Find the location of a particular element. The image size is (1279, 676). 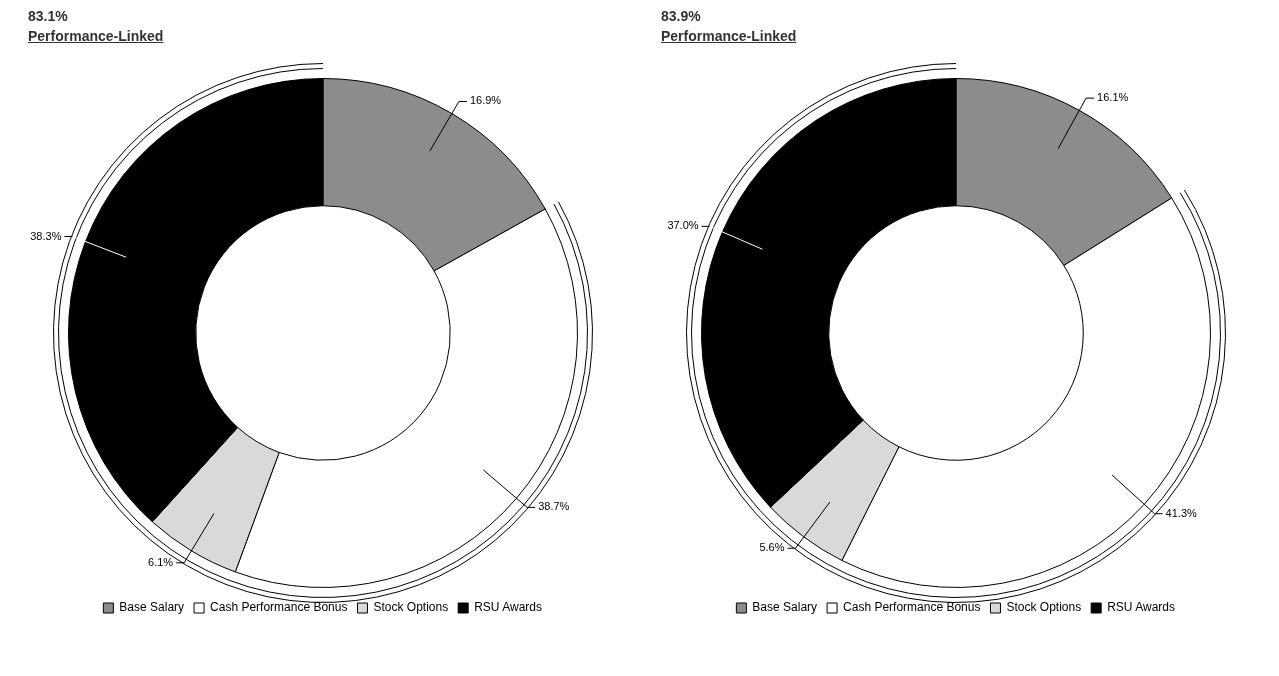

chart-title: 83.9% is located at coordinates (681, 16).